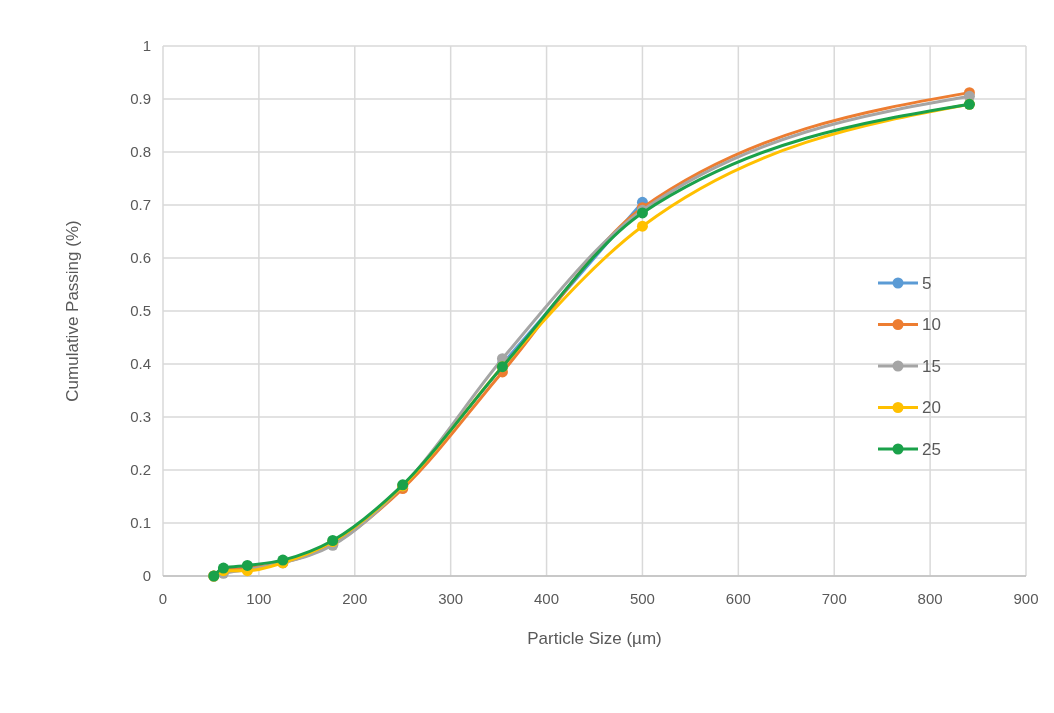  I want to click on x-tick-label: 300, so click(451, 598).